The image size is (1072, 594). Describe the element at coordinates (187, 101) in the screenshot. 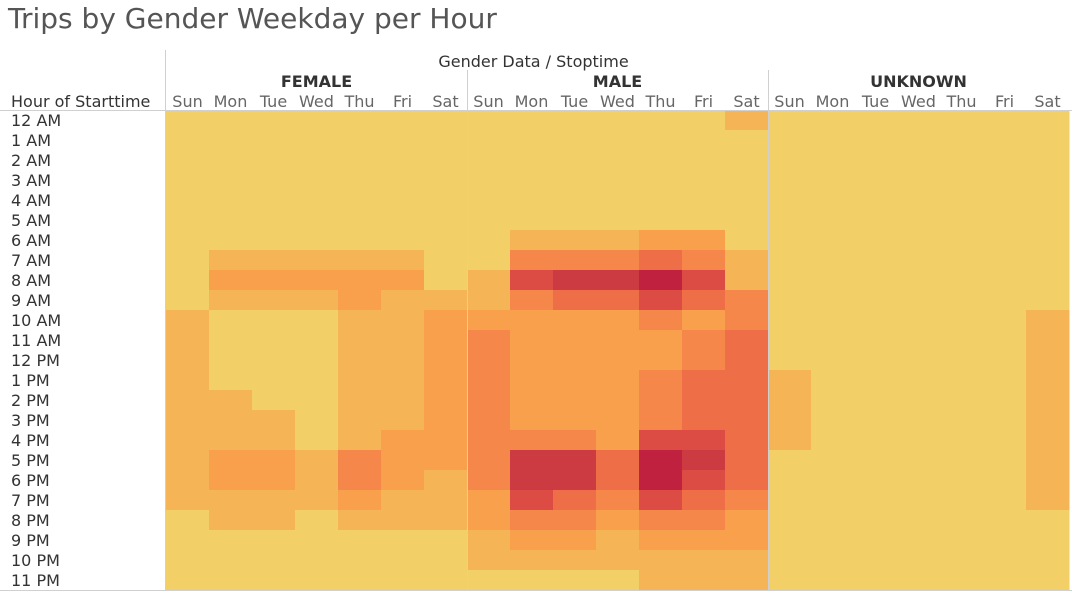

I see `day-label-female-sun: Sun` at that location.